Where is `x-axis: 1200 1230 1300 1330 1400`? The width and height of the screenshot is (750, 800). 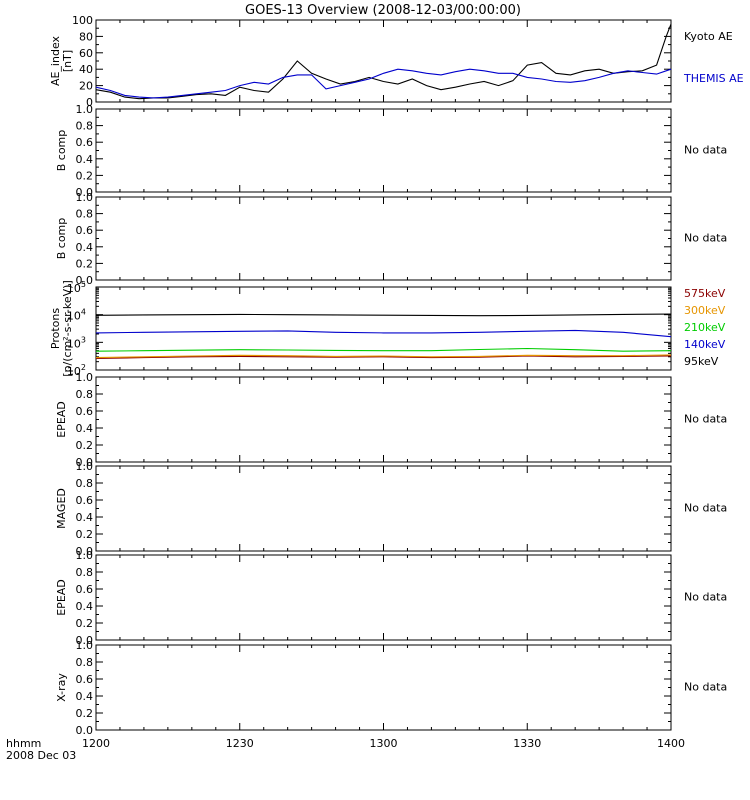 x-axis: 1200 1230 1300 1330 1400 is located at coordinates (383, 743).